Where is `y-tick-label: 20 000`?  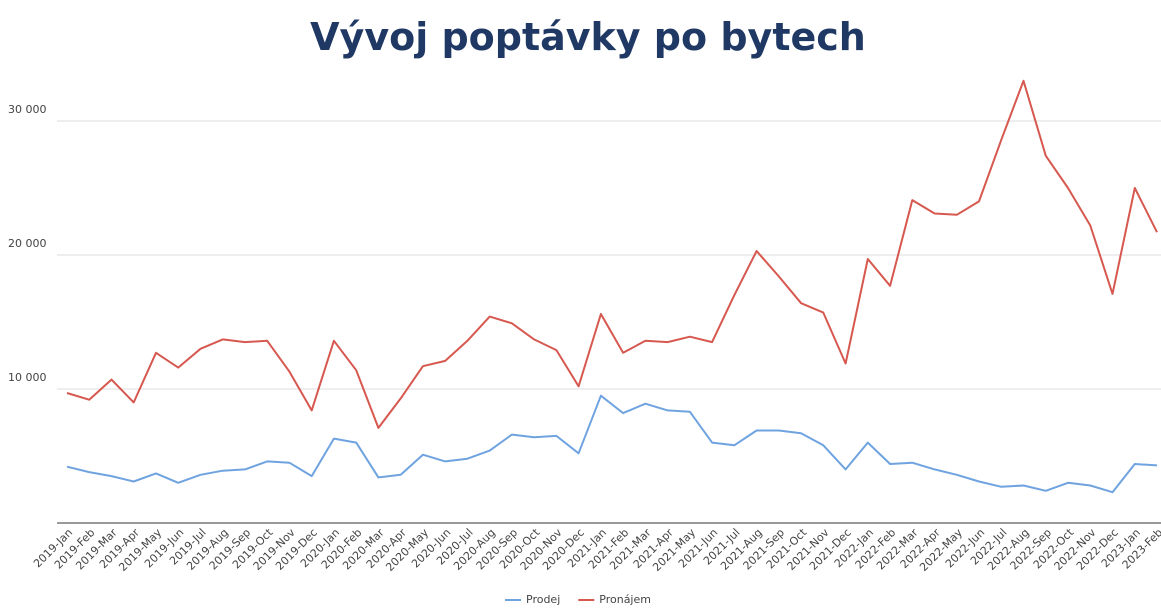
y-tick-label: 20 000 is located at coordinates (27, 243).